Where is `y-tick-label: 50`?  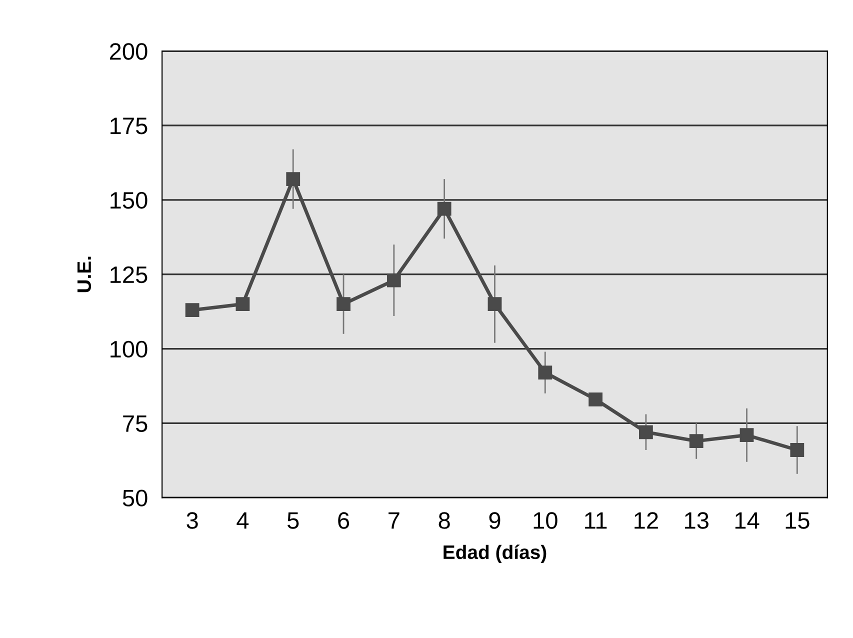 y-tick-label: 50 is located at coordinates (135, 498).